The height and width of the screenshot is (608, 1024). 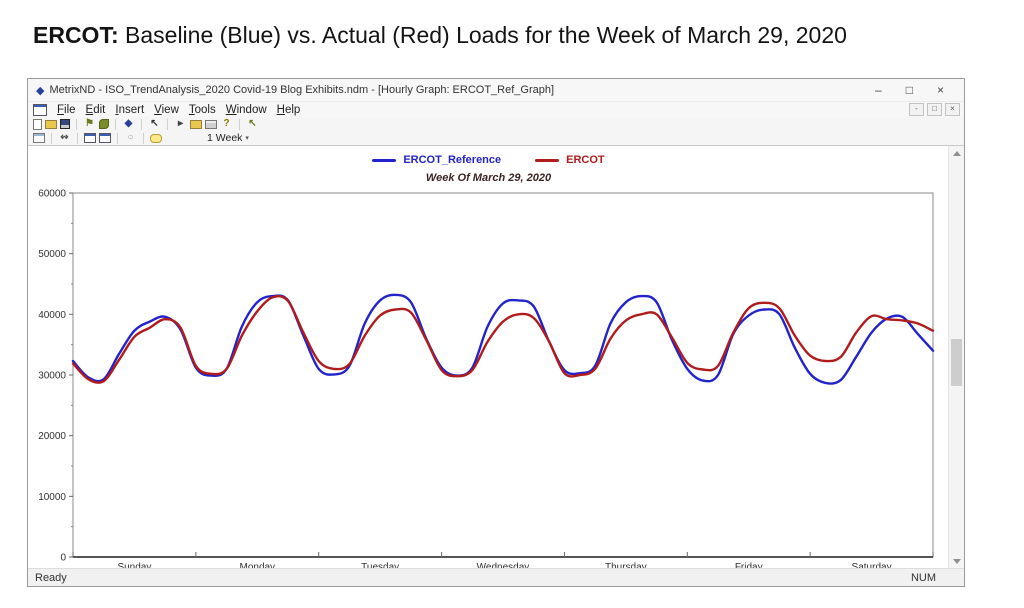 What do you see at coordinates (156, 138) in the screenshot?
I see `comment-icon` at bounding box center [156, 138].